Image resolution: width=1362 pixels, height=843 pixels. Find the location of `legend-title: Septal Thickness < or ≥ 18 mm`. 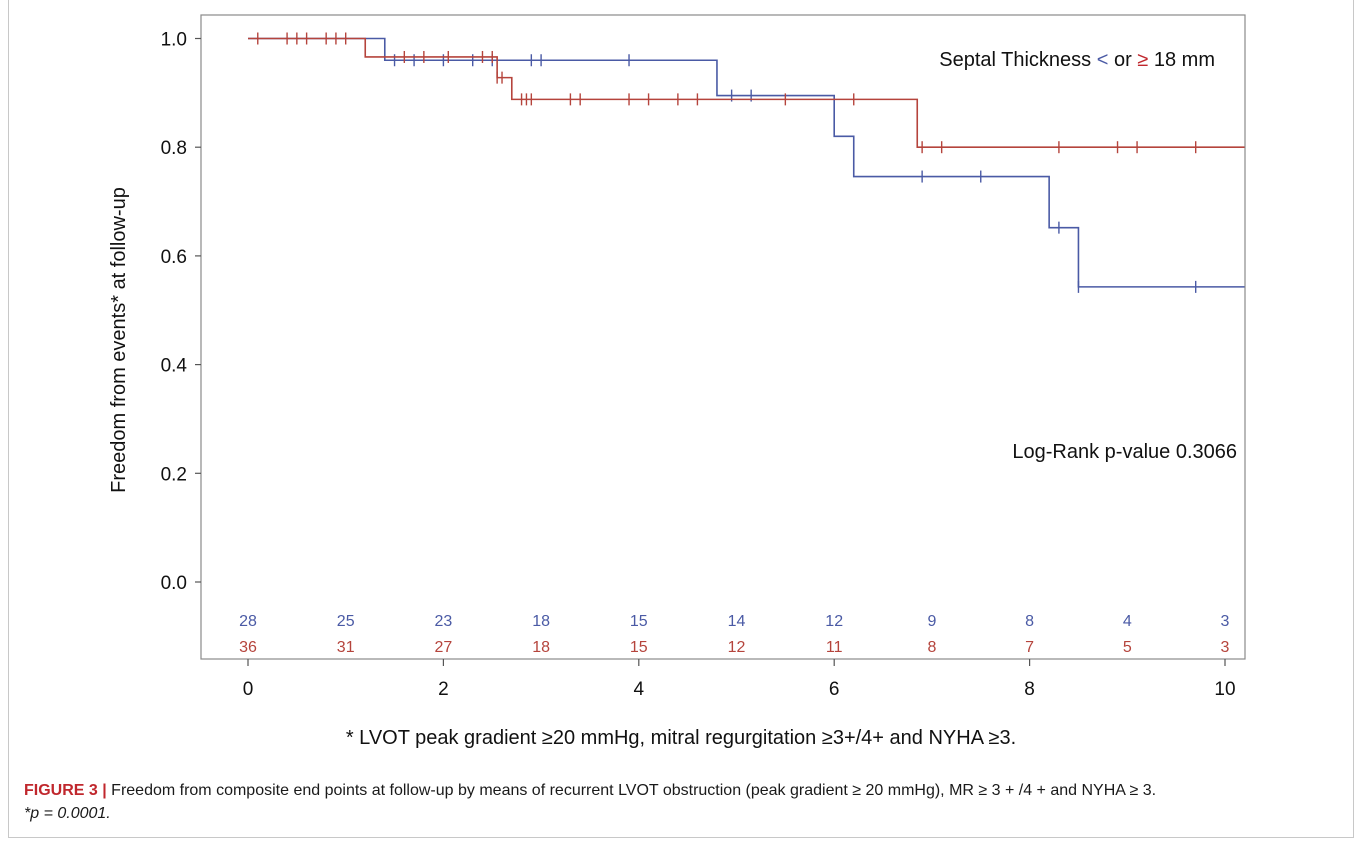

legend-title: Septal Thickness < or ≥ 18 mm is located at coordinates (1077, 60).